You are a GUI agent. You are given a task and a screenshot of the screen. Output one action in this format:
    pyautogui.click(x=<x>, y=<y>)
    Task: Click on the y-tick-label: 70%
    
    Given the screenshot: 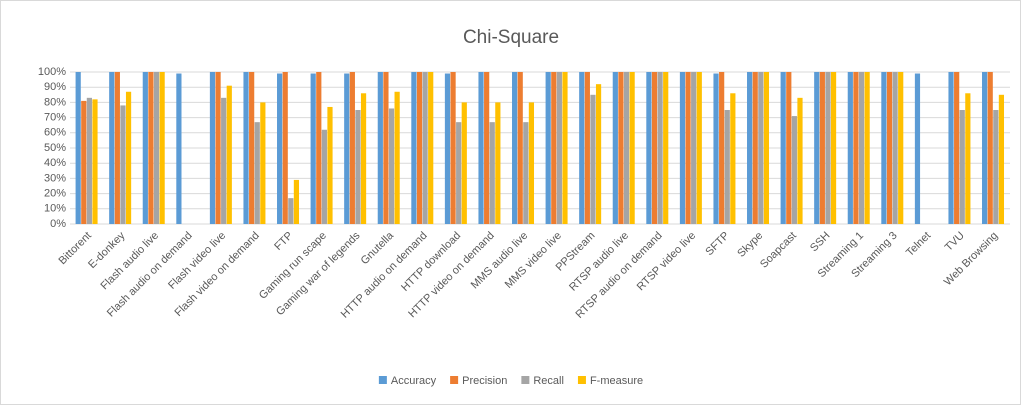 What is the action you would take?
    pyautogui.click(x=55, y=118)
    